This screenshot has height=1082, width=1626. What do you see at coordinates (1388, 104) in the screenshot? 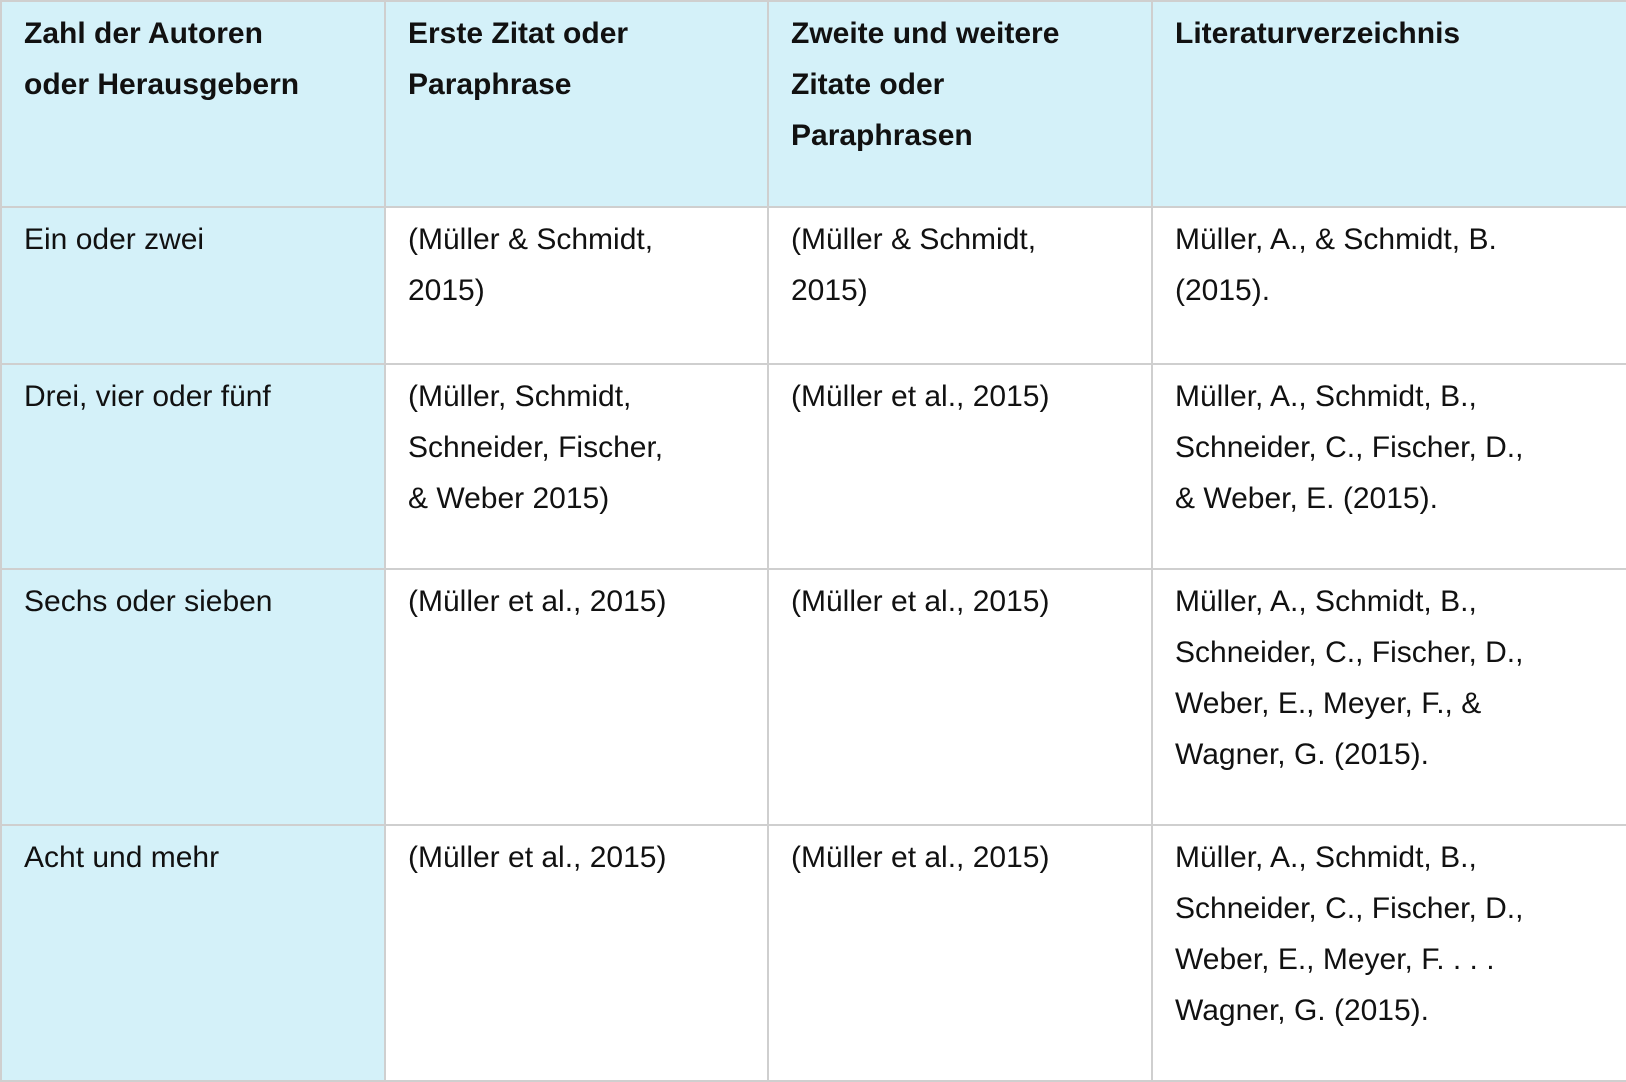
I see `table-cell: Literaturverzeichnis` at bounding box center [1388, 104].